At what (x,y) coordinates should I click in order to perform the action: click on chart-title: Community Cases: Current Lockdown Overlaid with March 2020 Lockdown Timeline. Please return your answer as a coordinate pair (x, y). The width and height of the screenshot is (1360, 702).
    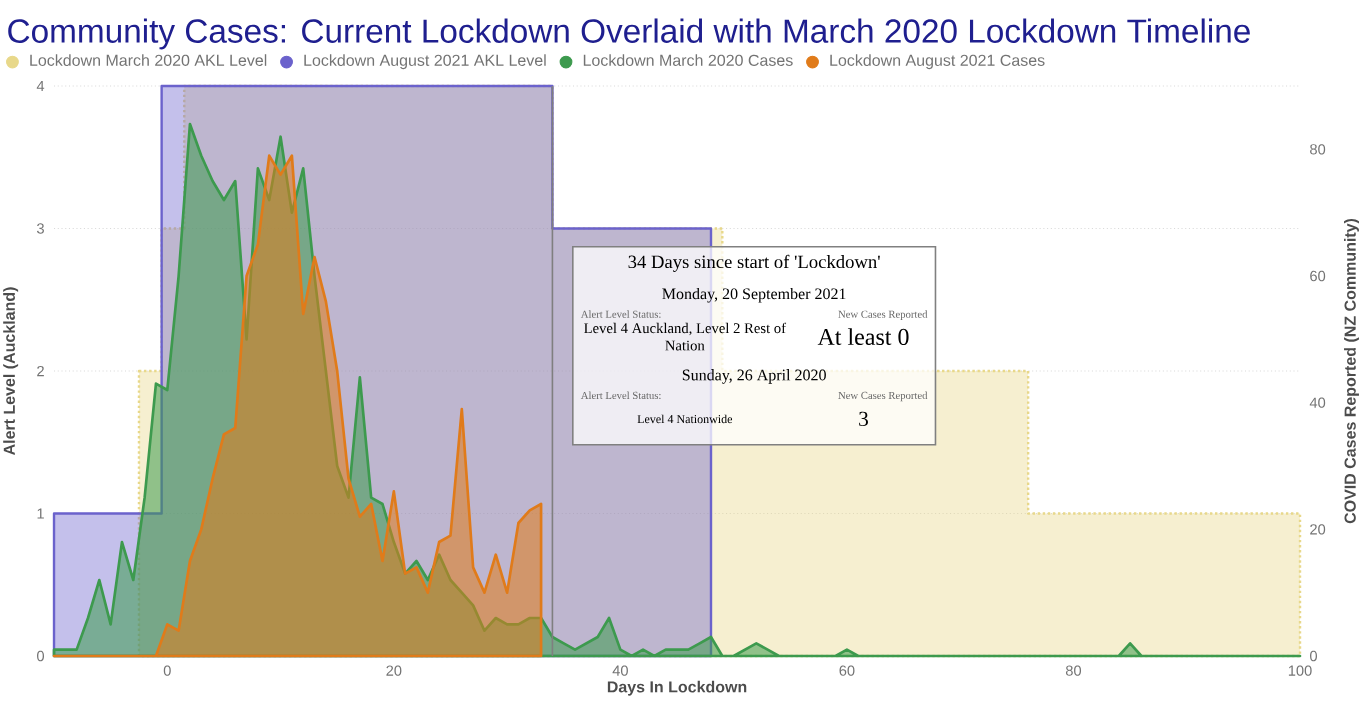
    Looking at the image, I should click on (629, 34).